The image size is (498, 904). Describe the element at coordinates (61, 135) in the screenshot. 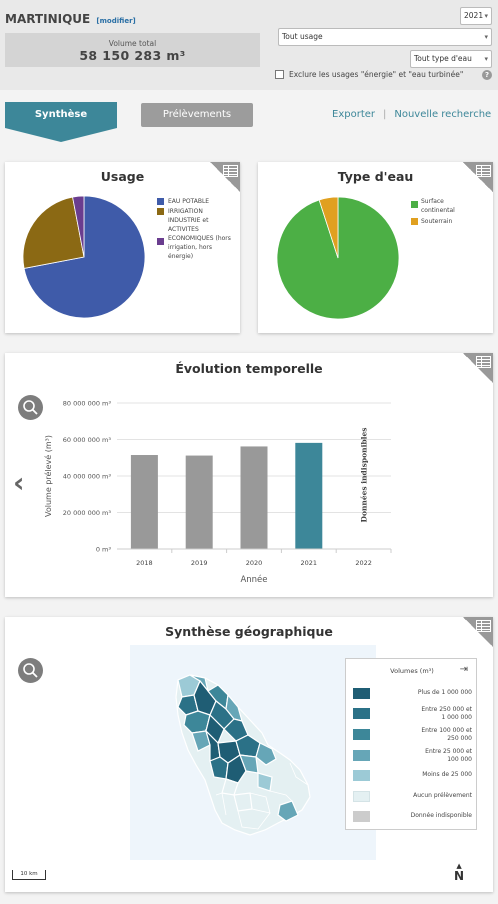

I see `tab-pointer` at that location.